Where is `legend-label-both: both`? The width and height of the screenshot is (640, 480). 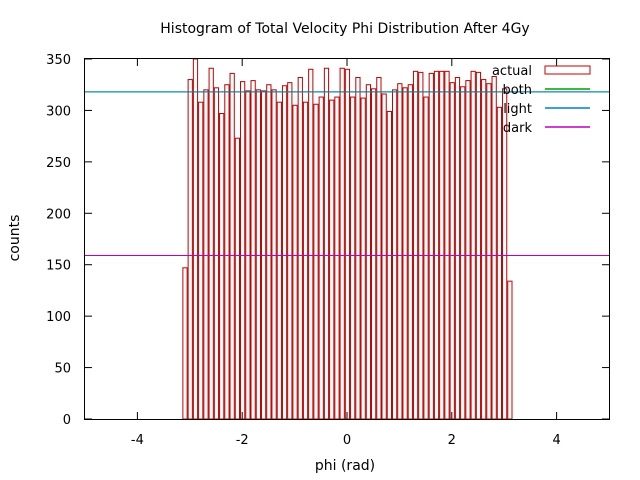 legend-label-both: both is located at coordinates (517, 90).